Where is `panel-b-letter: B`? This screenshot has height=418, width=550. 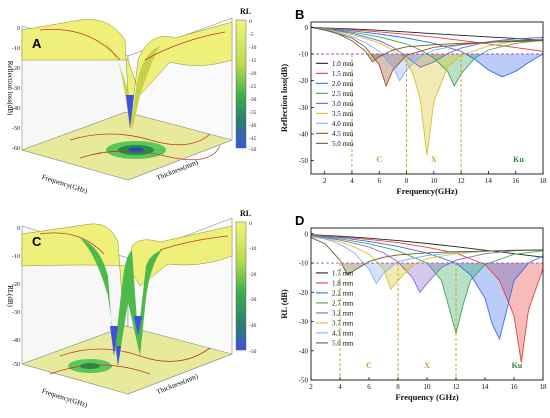 panel-b-letter: B is located at coordinates (299, 14).